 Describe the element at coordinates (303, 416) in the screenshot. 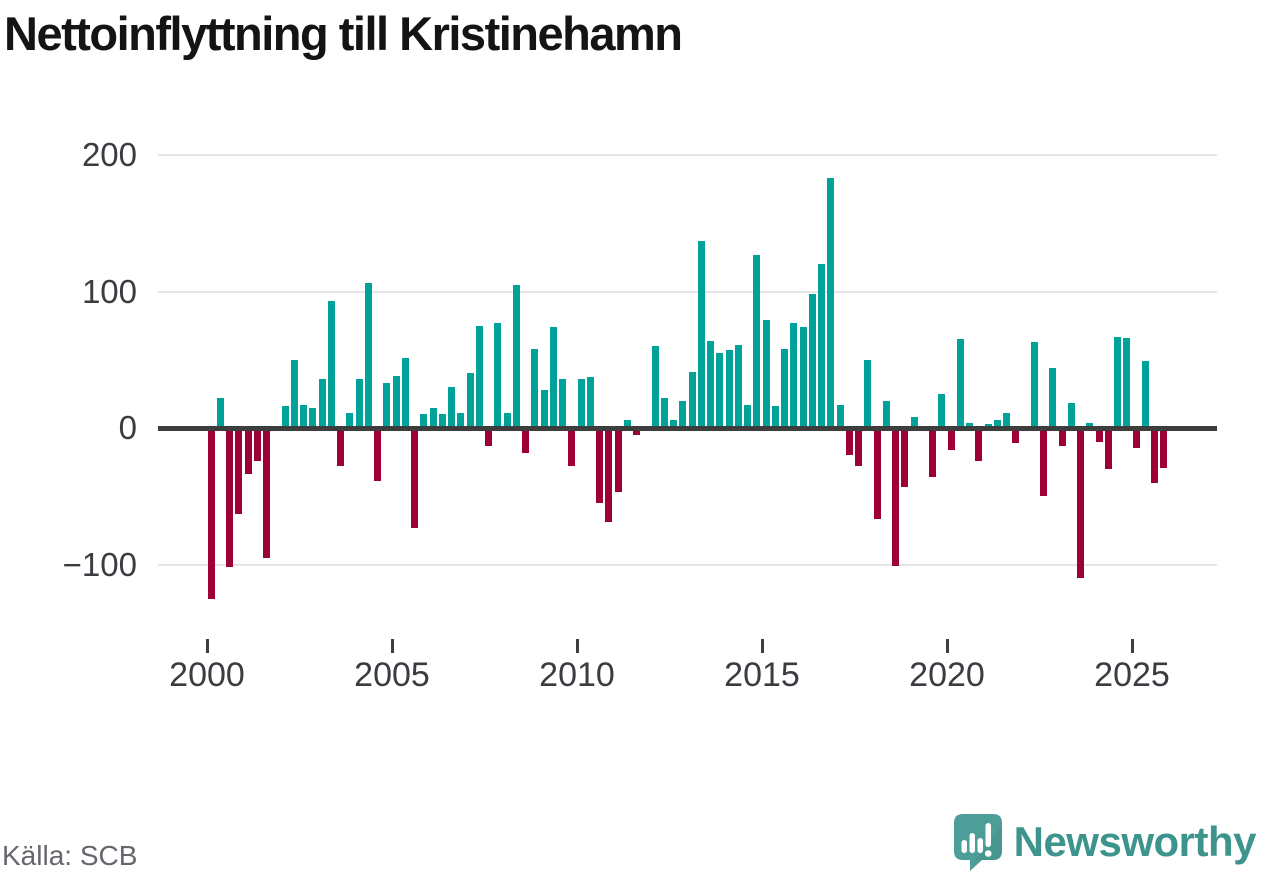

I see `bar-2002-q3` at that location.